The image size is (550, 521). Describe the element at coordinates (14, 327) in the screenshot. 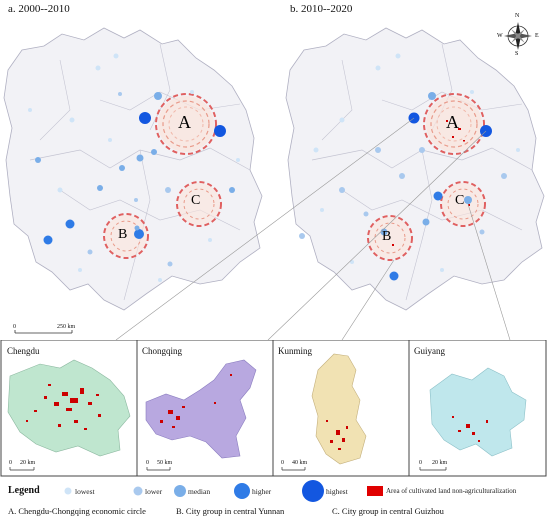

I see `scale-zero: 0` at that location.